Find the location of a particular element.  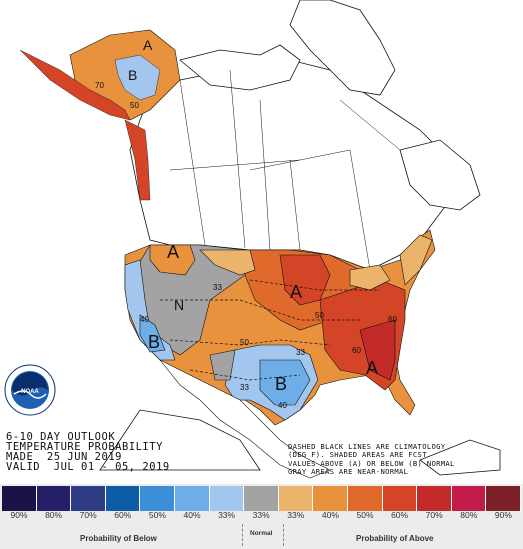

label-70: 70 is located at coordinates (99, 85).